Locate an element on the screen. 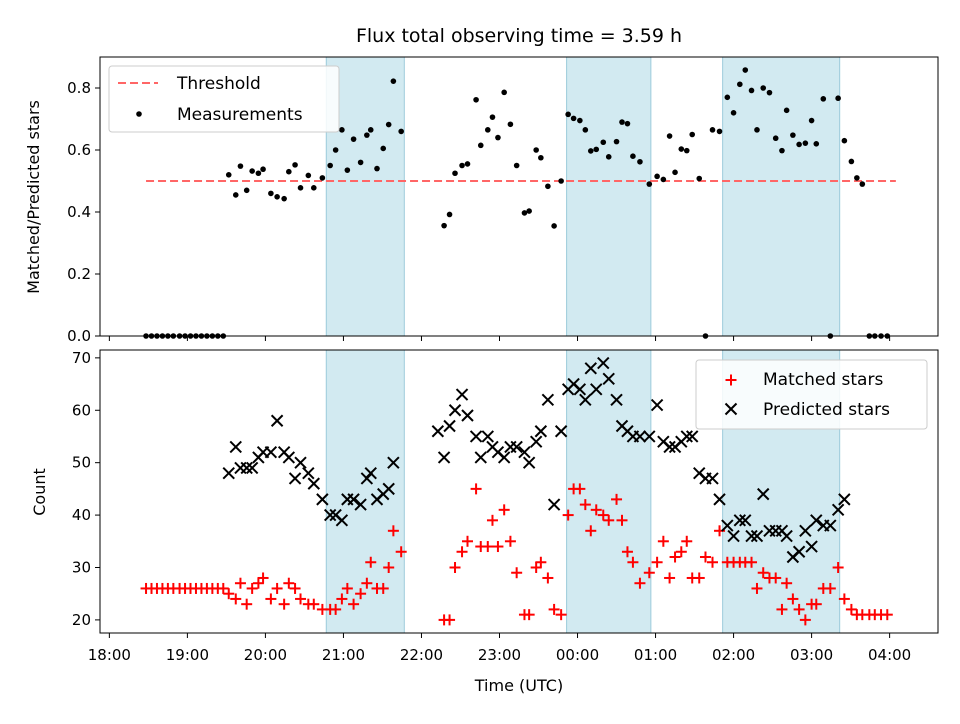  top-shaded-interval is located at coordinates (609, 196).